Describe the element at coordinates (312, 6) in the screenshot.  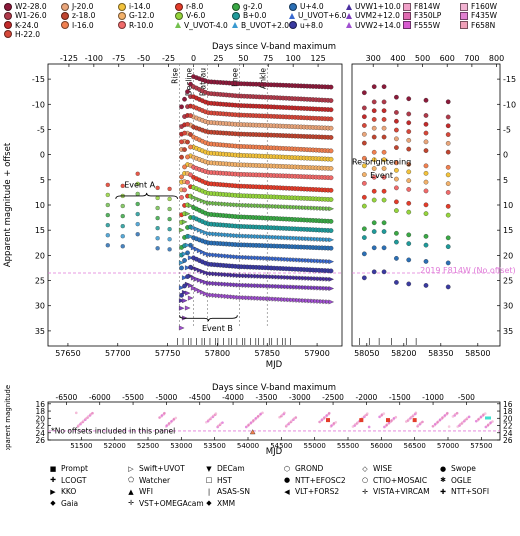
I see `legend-label: U+4.0` at that location.